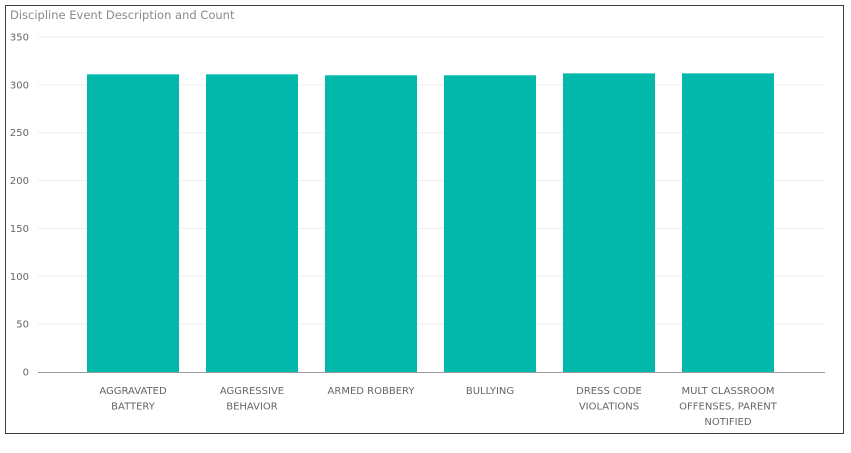  I want to click on y-tick-label: 200, so click(19, 181).